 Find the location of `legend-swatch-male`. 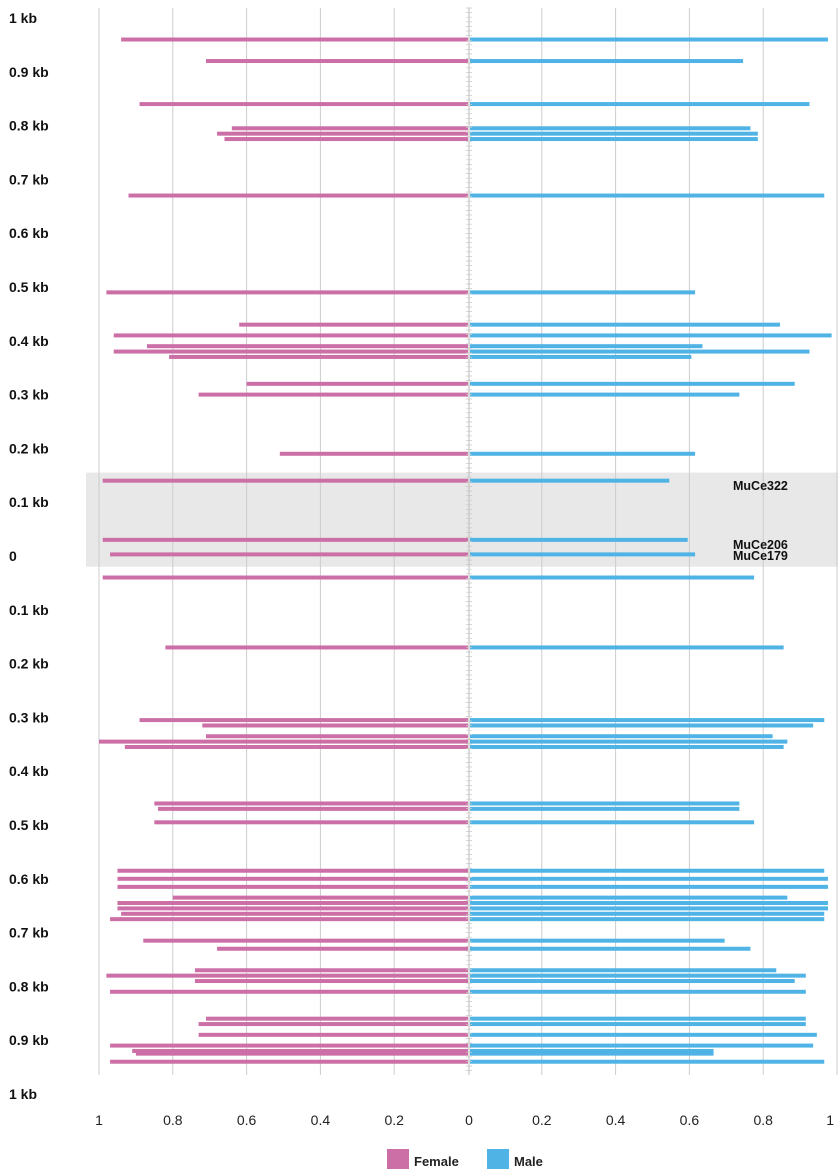

legend-swatch-male is located at coordinates (498, 1159).